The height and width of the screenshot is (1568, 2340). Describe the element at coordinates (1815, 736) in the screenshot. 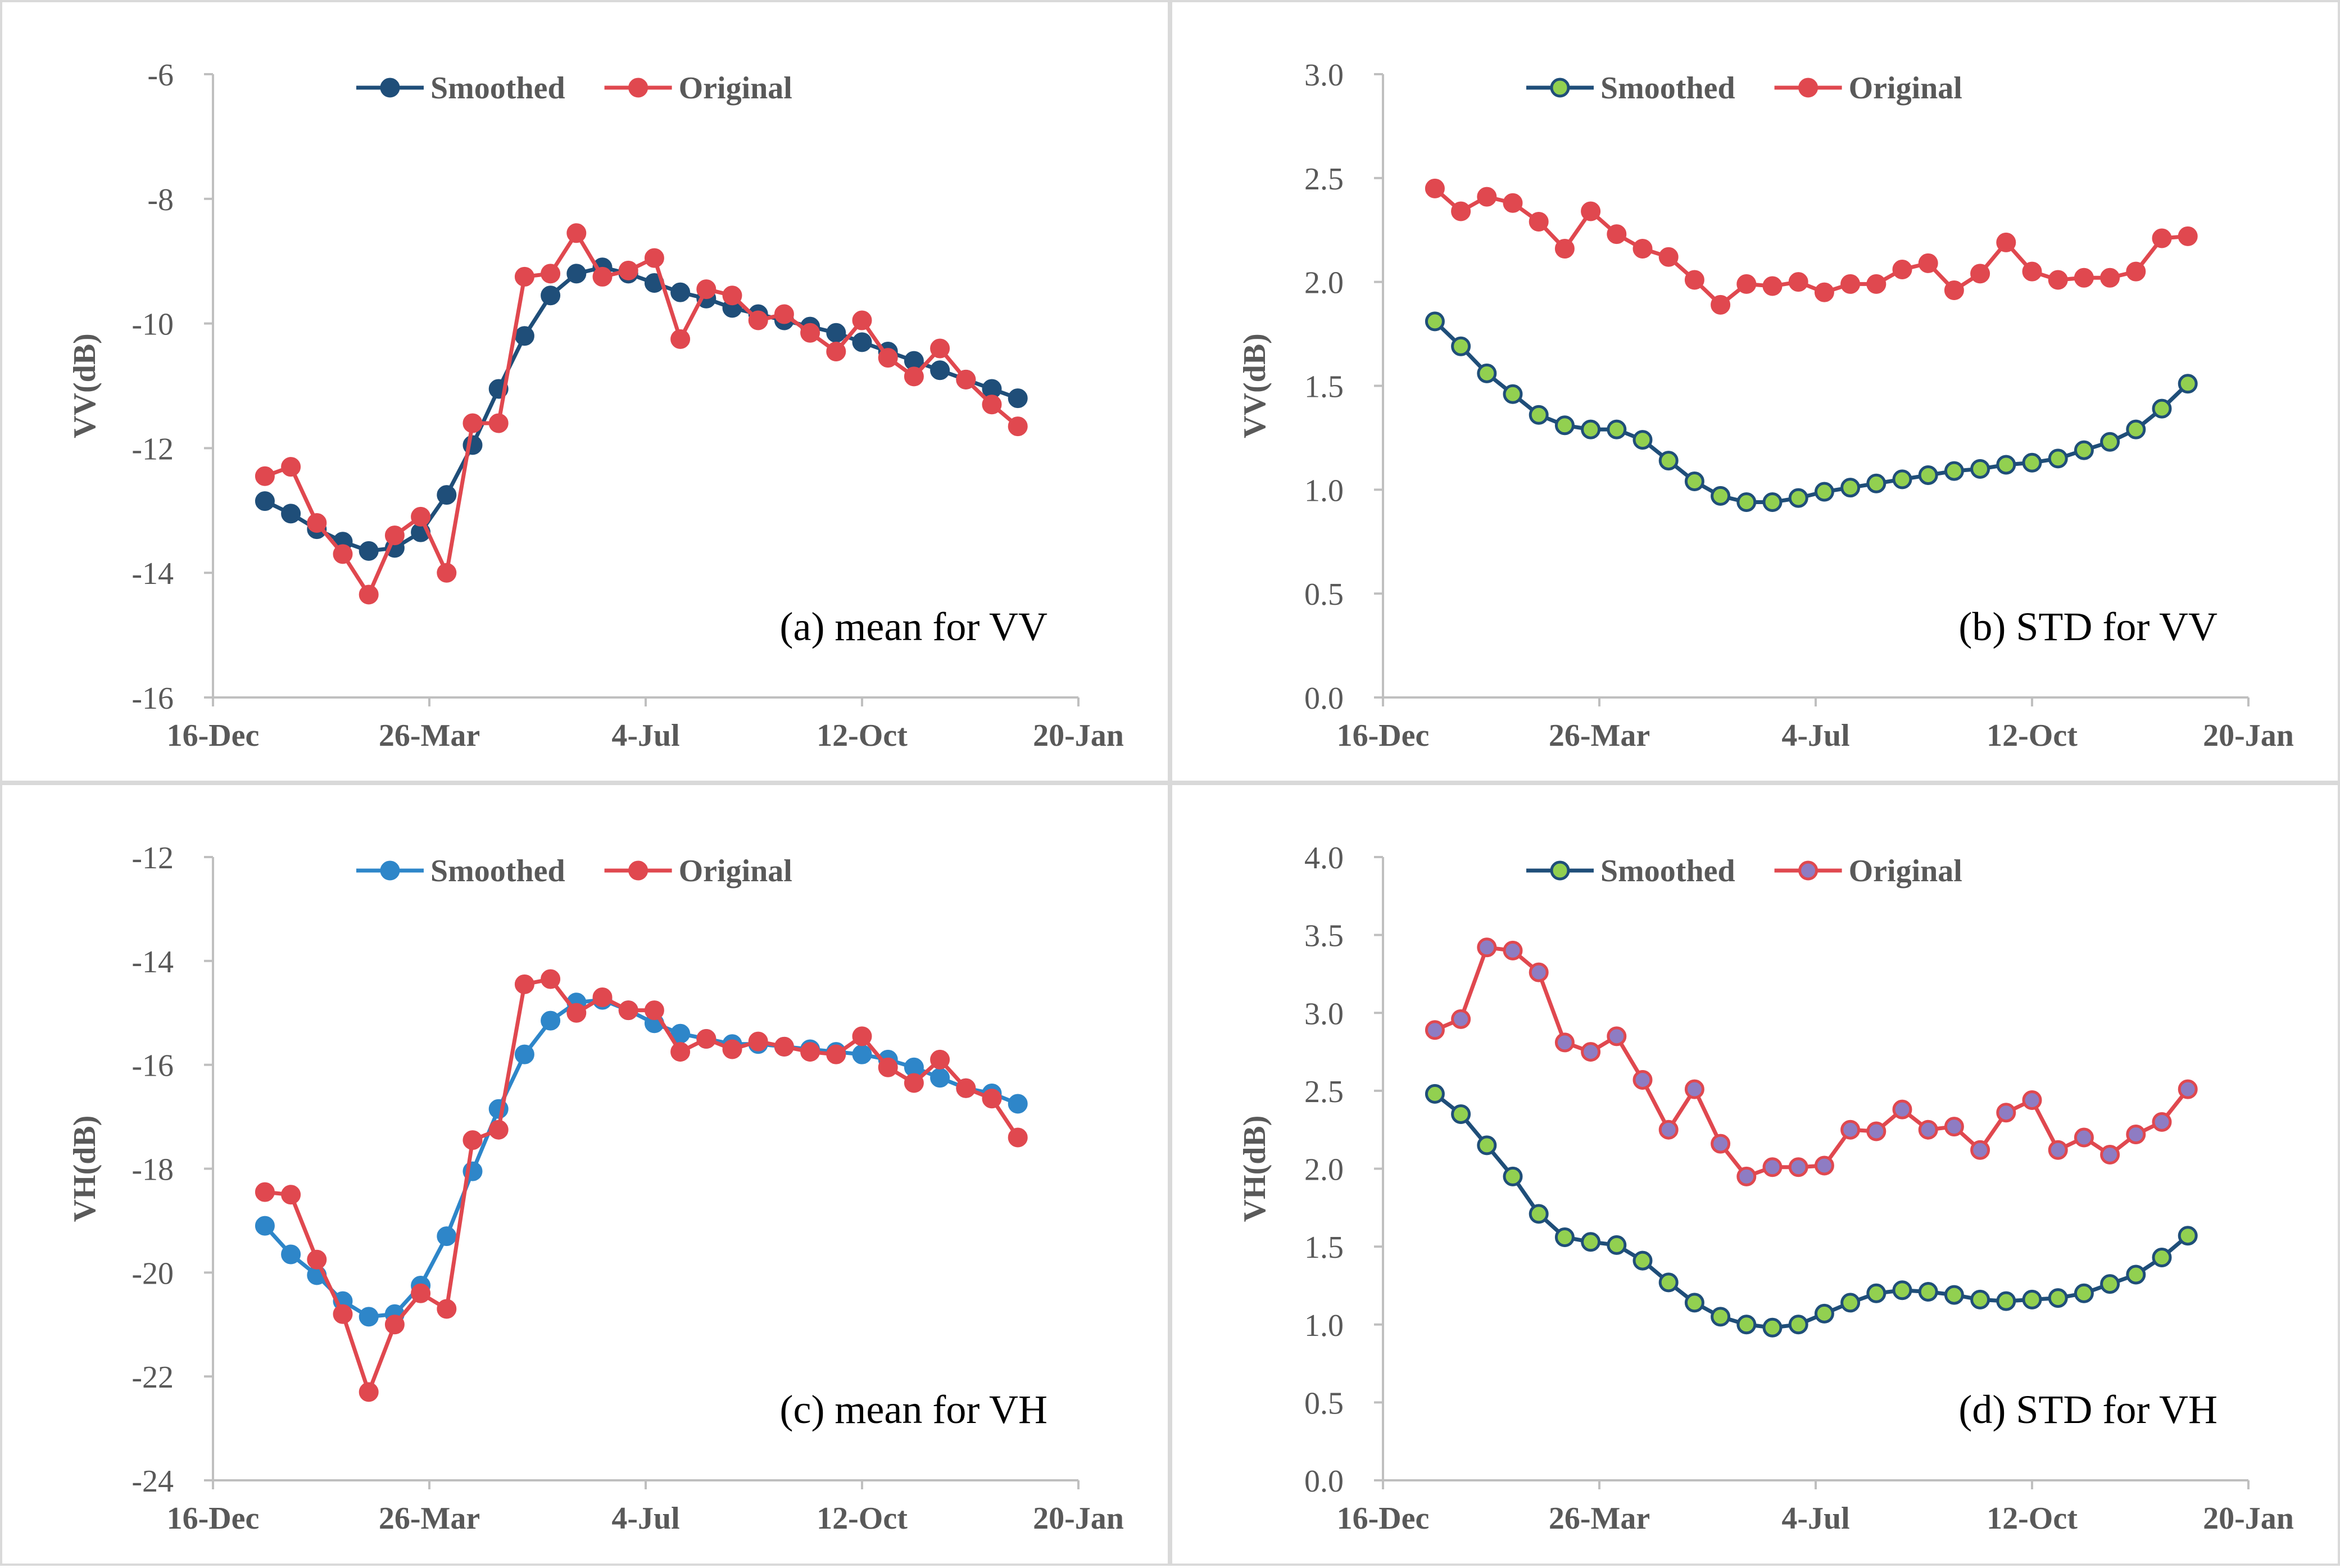

I see `x-tick-label: 4-Jul` at that location.